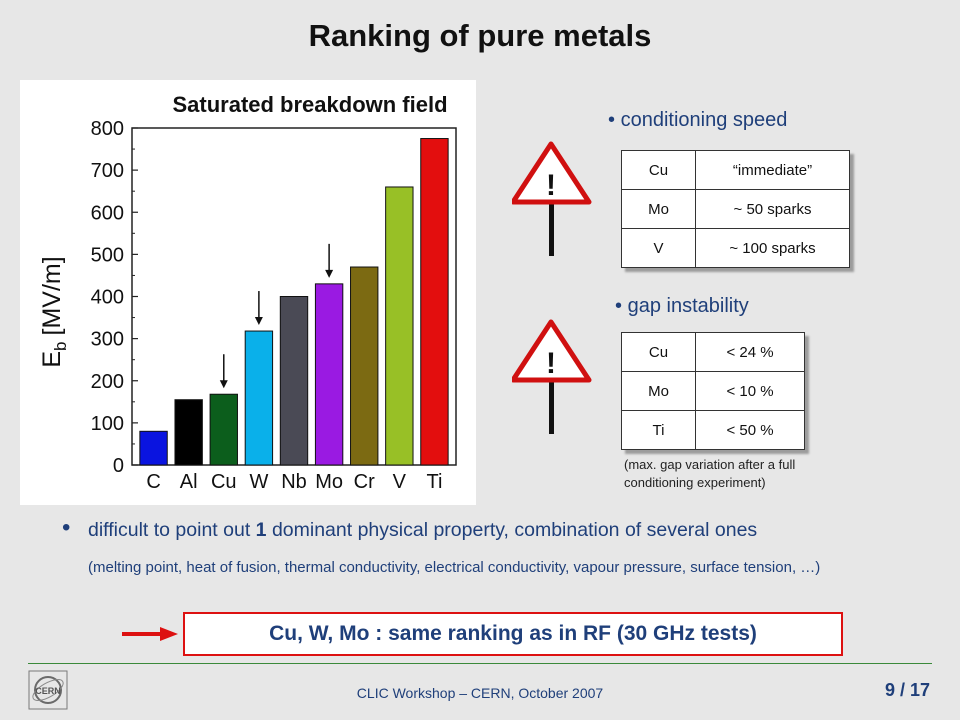 This screenshot has width=960, height=720. Describe the element at coordinates (704, 120) in the screenshot. I see `speed-heading-text: conditioning speed` at that location.